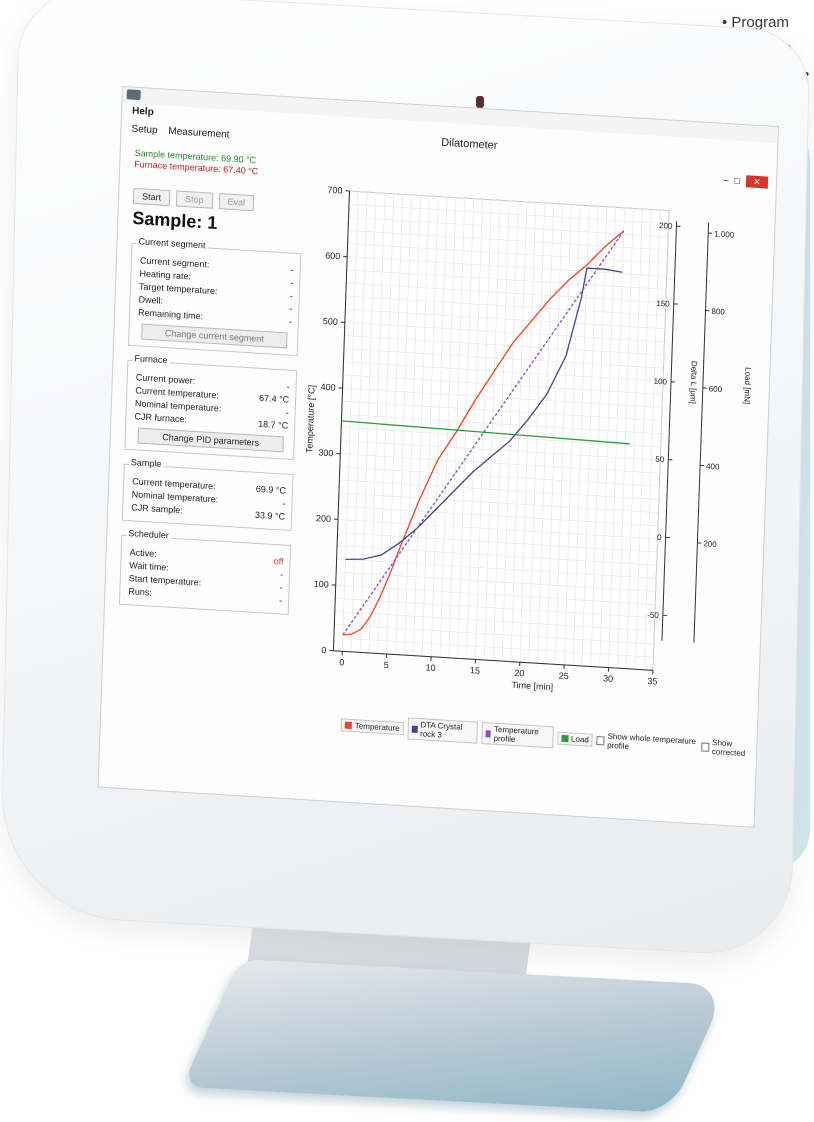 The height and width of the screenshot is (1122, 814). Describe the element at coordinates (146, 463) in the screenshot. I see `group-title: Sample` at that location.